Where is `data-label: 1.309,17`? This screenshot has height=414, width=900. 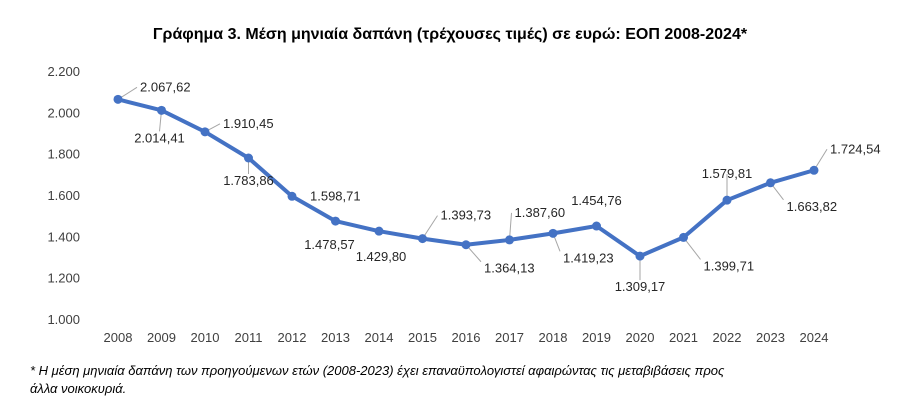 data-label: 1.309,17 is located at coordinates (640, 286).